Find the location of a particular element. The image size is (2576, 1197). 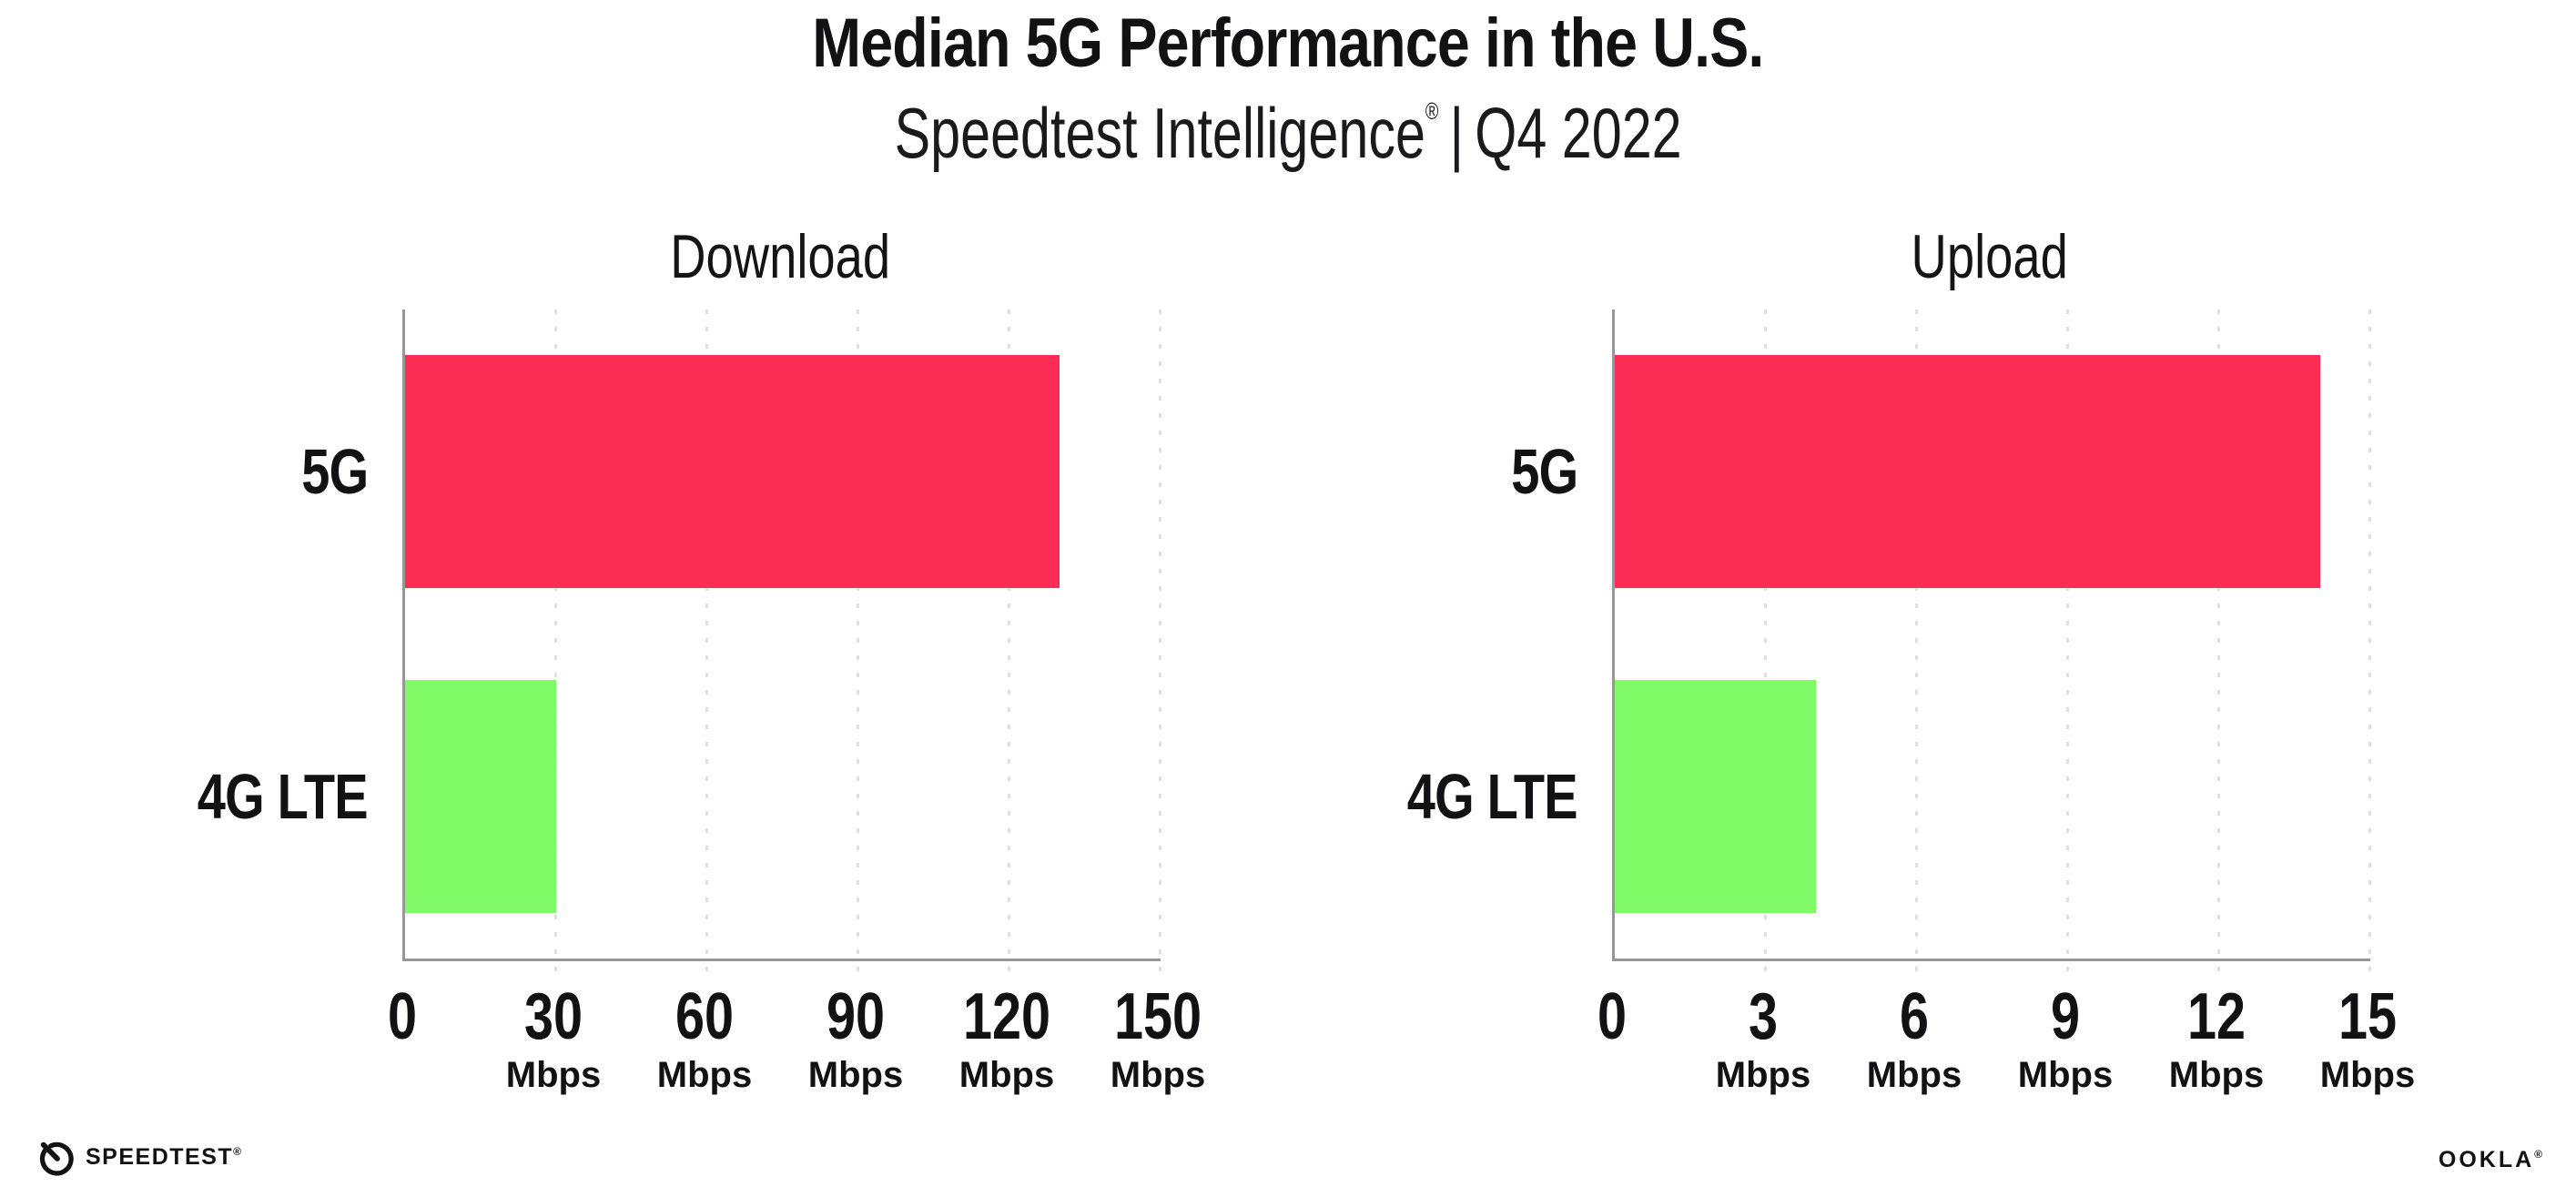

download-x-axis-ticks: 0 30 Mbps 60 Mbps 90 Mbps 120 Mbps 150 Mbps is located at coordinates (796, 1043).